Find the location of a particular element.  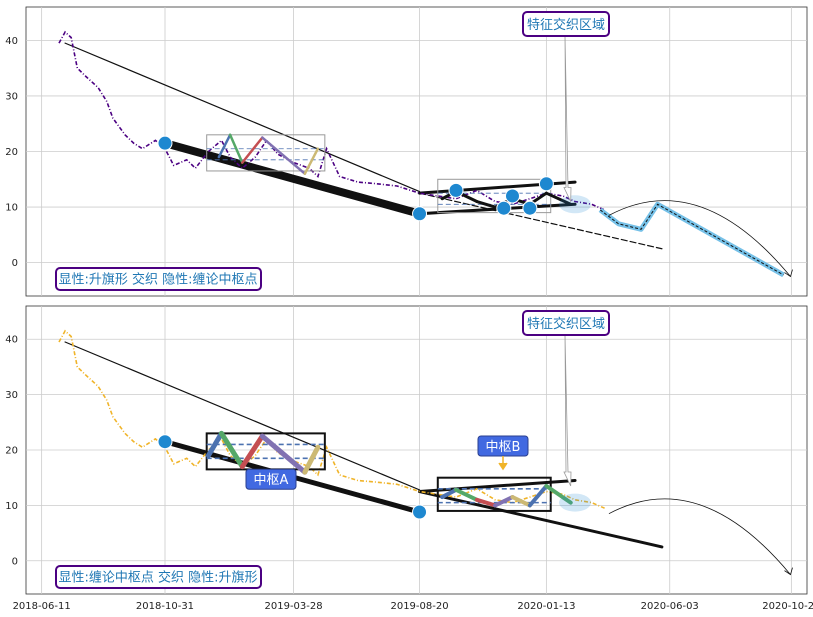

x-tick-label: 2020-01-13 is located at coordinates (546, 606).